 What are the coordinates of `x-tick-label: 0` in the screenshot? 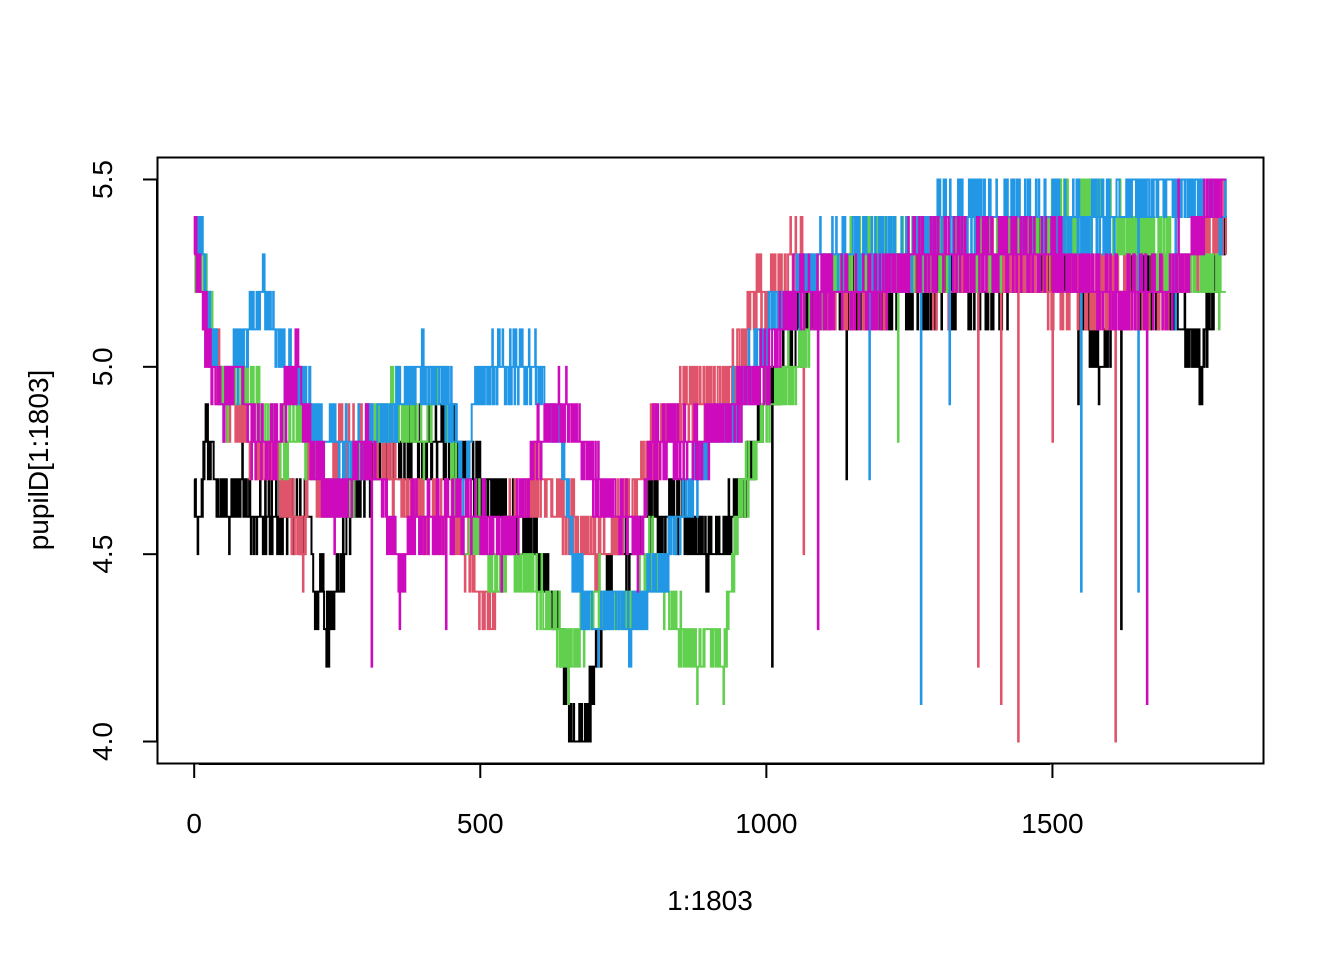 It's located at (194, 823).